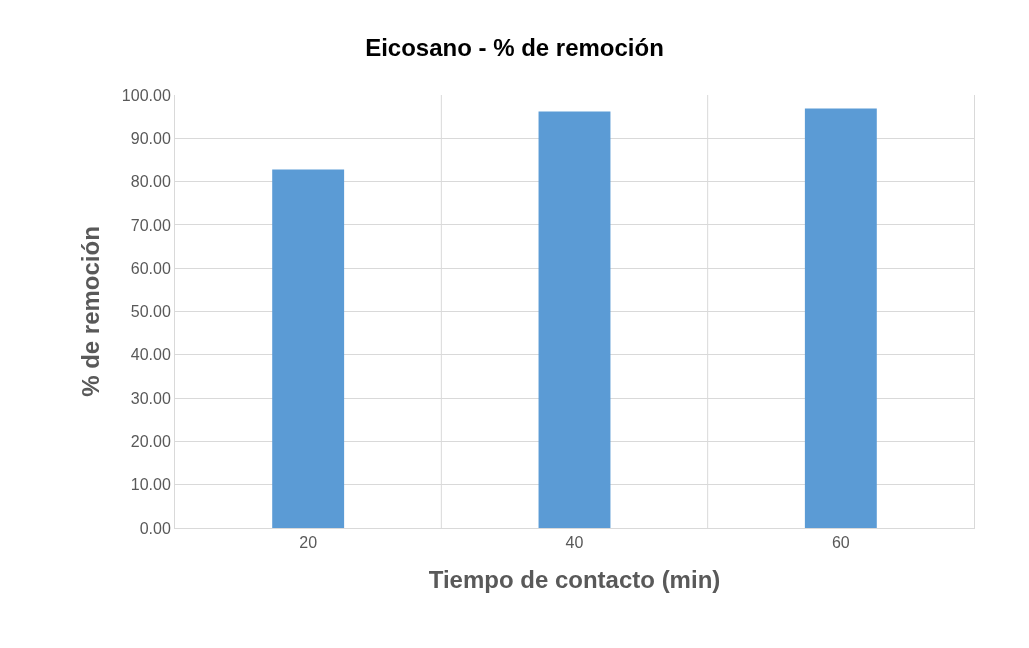 Image resolution: width=1029 pixels, height=648 pixels. What do you see at coordinates (150, 485) in the screenshot?
I see `y-tick-label: 10.00` at bounding box center [150, 485].